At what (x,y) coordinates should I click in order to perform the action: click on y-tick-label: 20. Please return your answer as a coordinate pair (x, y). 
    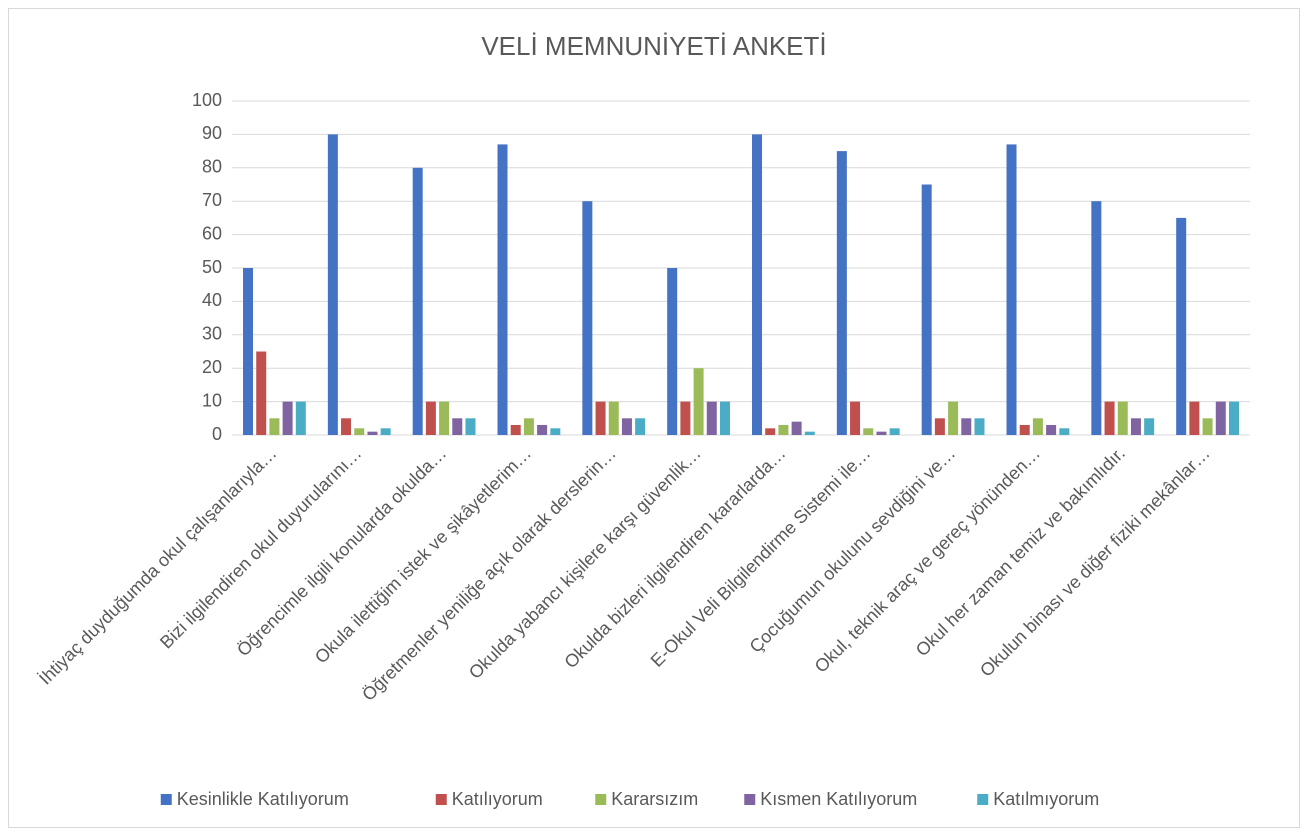
    Looking at the image, I should click on (212, 367).